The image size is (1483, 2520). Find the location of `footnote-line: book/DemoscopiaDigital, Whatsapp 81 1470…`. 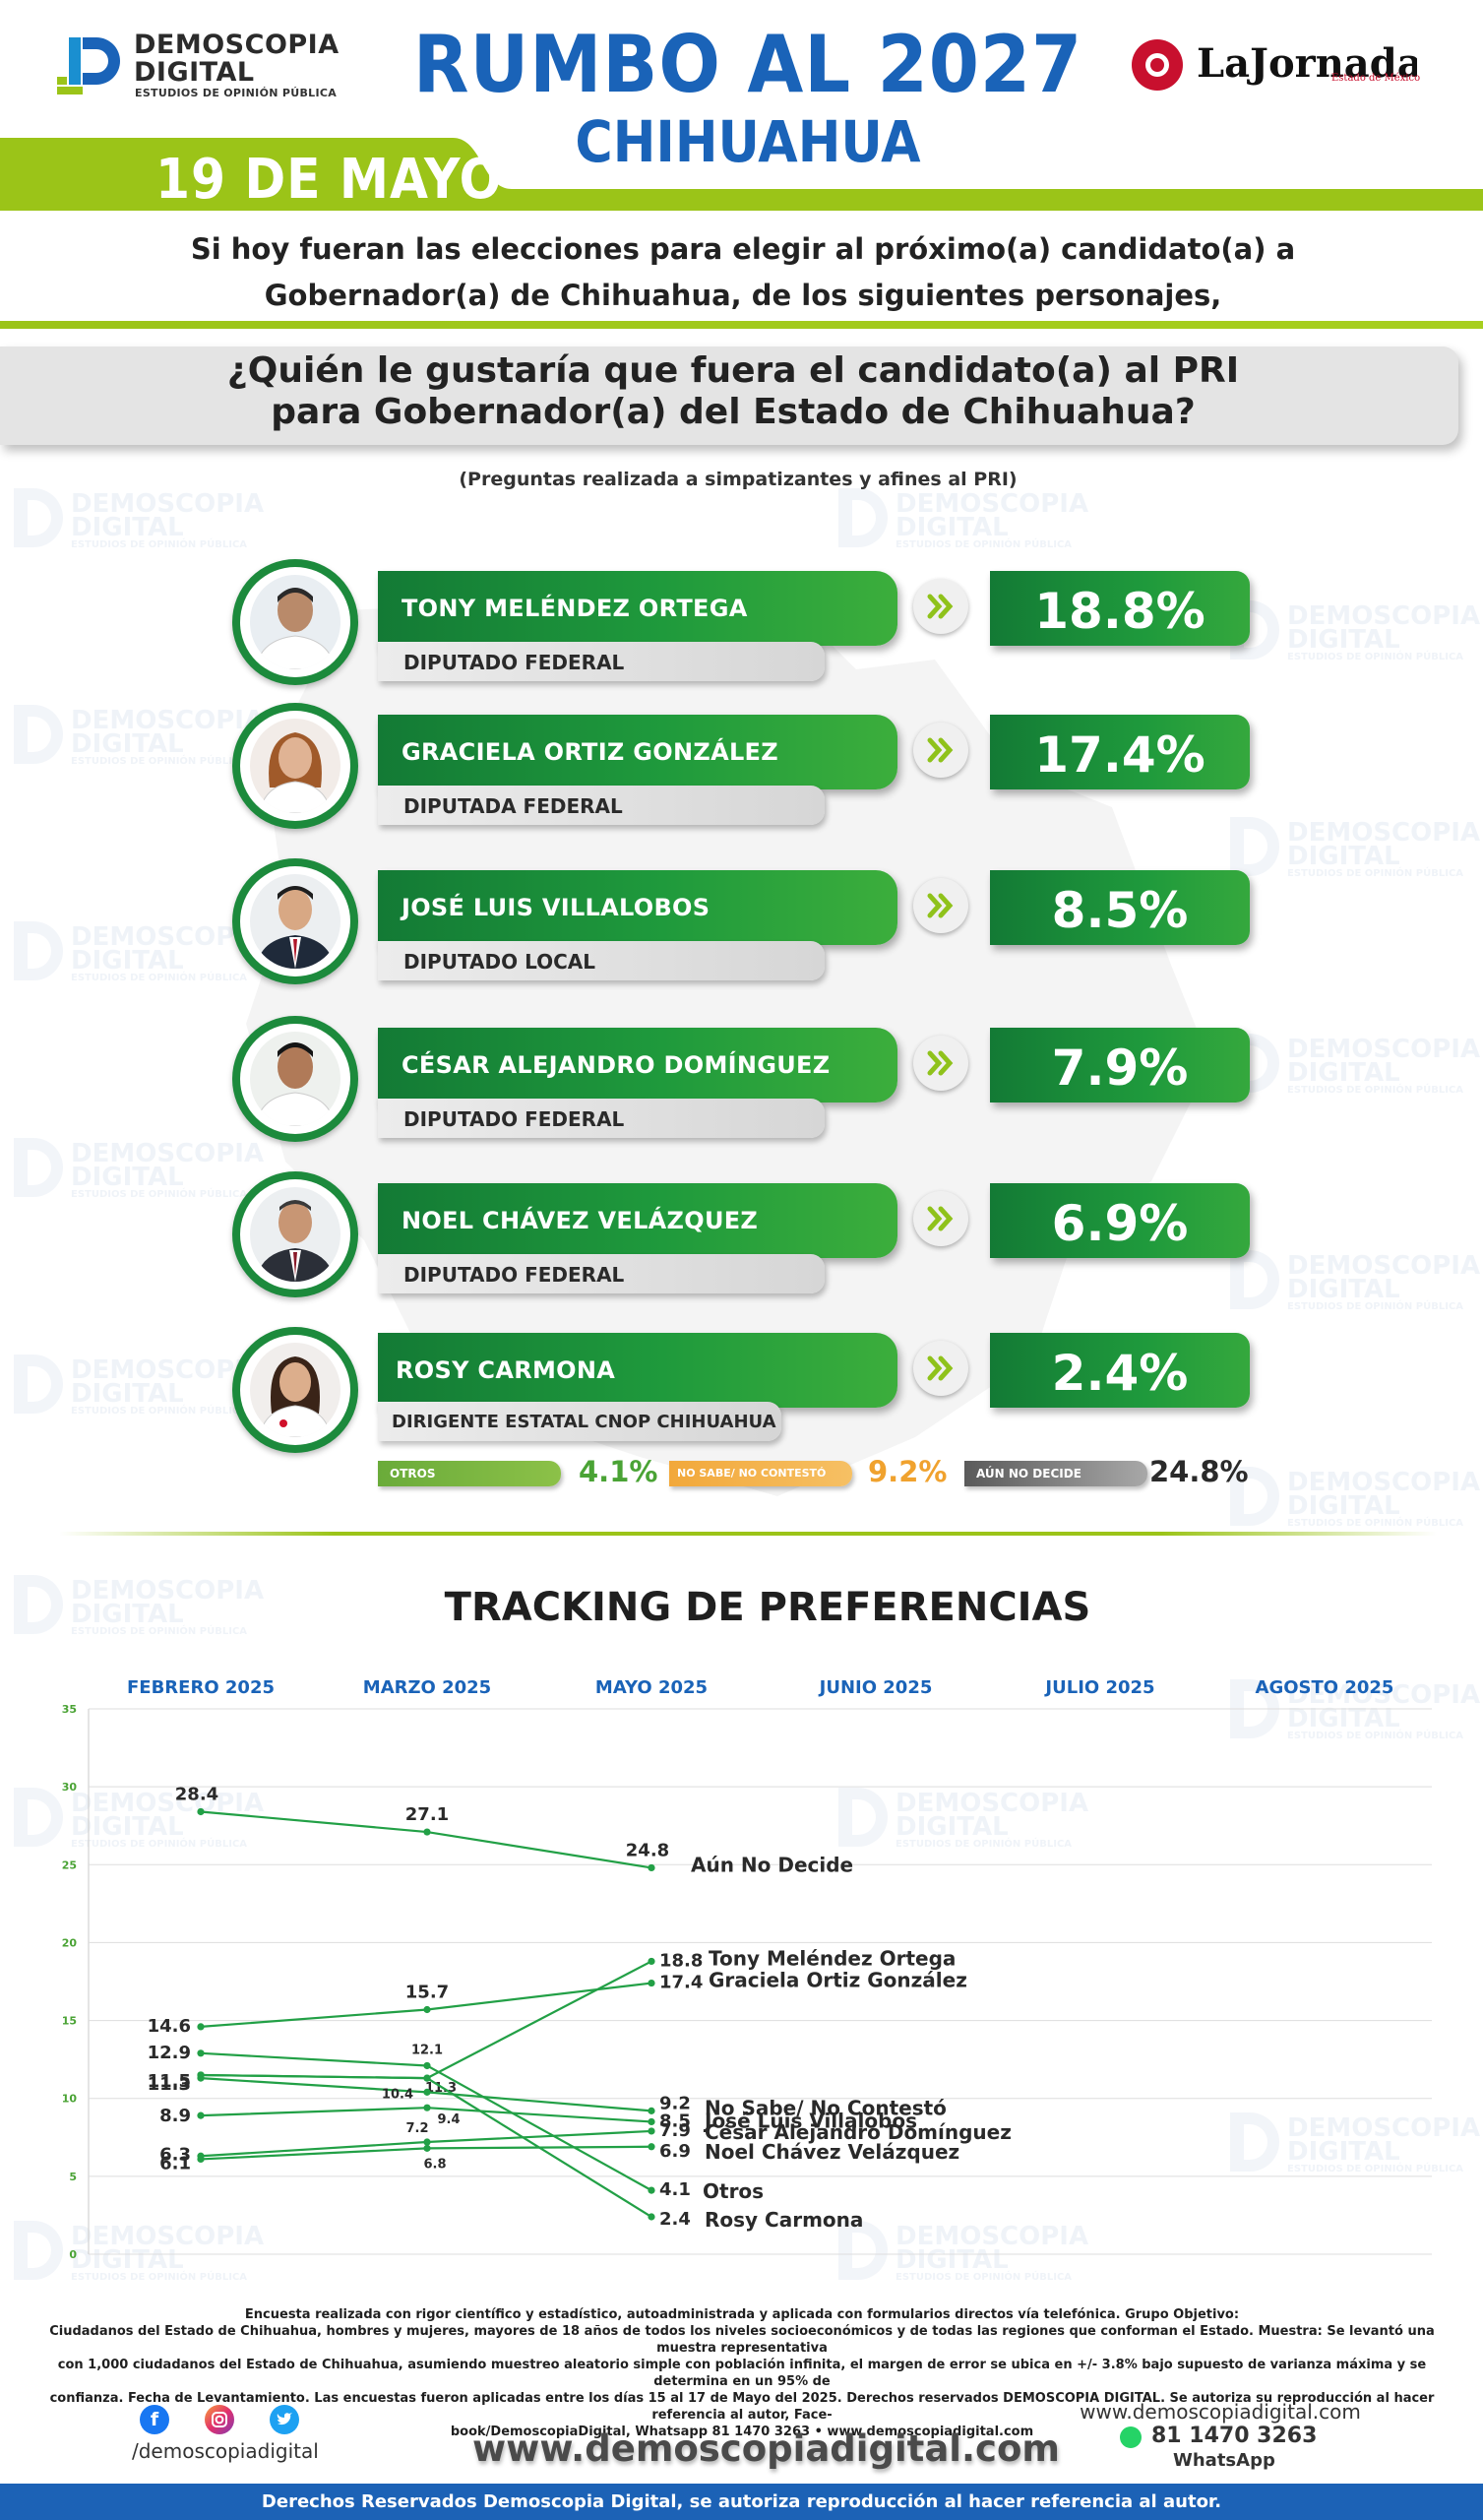

footnote-line: book/DemoscopiaDigital, Whatsapp 81 1470… is located at coordinates (742, 2432).